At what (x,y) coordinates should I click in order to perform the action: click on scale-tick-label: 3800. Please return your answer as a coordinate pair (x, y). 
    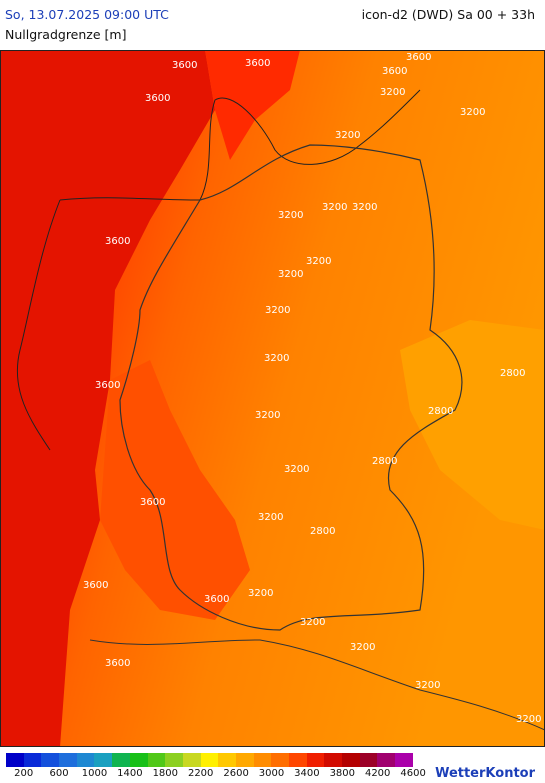
    Looking at the image, I should click on (342, 773).